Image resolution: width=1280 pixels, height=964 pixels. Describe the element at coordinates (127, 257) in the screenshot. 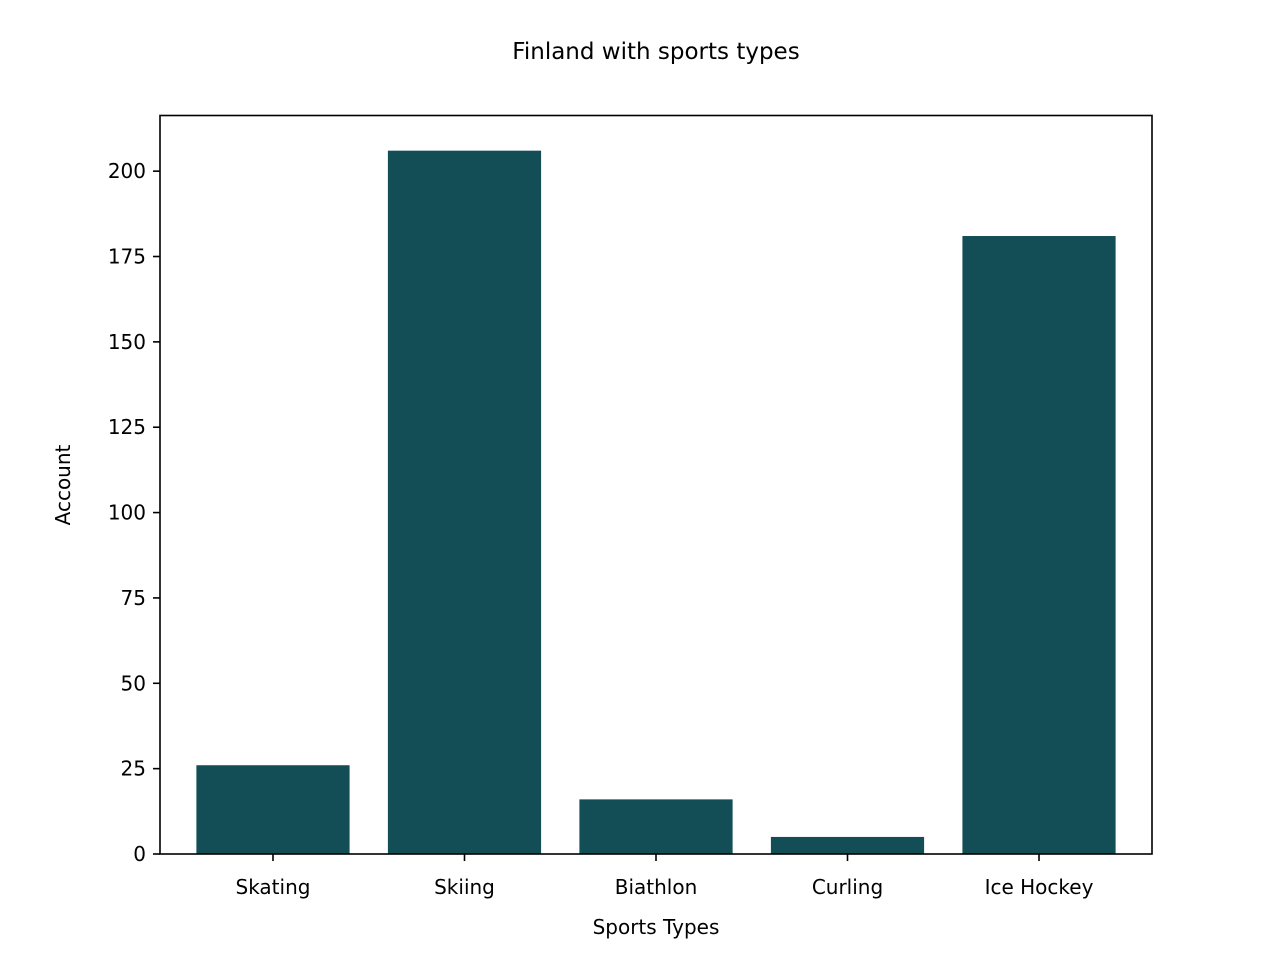

I see `y-tick-label: 175` at that location.